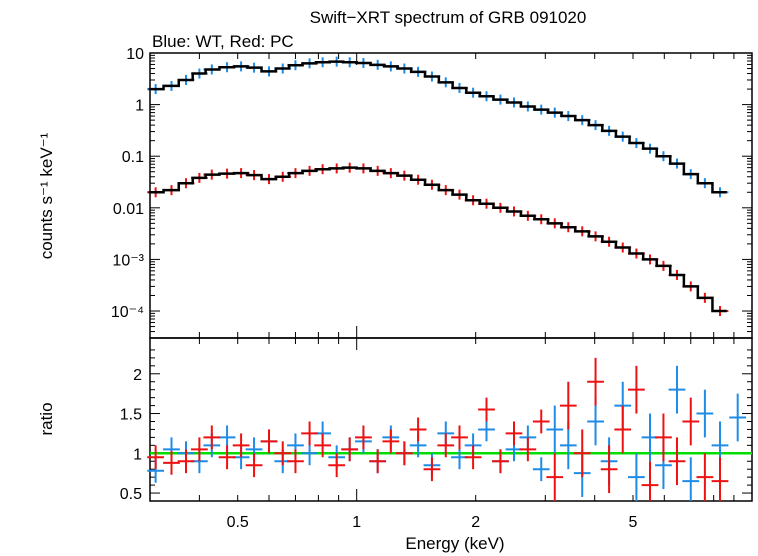  What do you see at coordinates (133, 157) in the screenshot?
I see `y-tick-label: 0.1` at bounding box center [133, 157].